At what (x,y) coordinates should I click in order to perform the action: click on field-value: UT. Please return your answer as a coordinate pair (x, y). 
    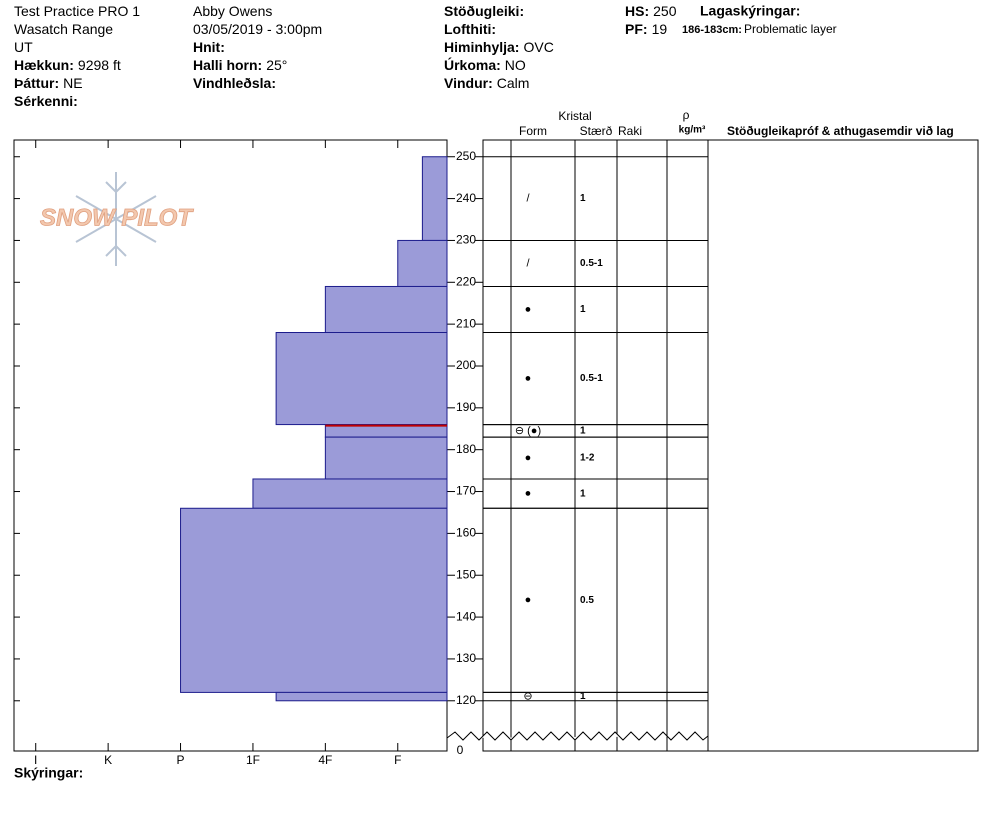
    Looking at the image, I should click on (23, 47).